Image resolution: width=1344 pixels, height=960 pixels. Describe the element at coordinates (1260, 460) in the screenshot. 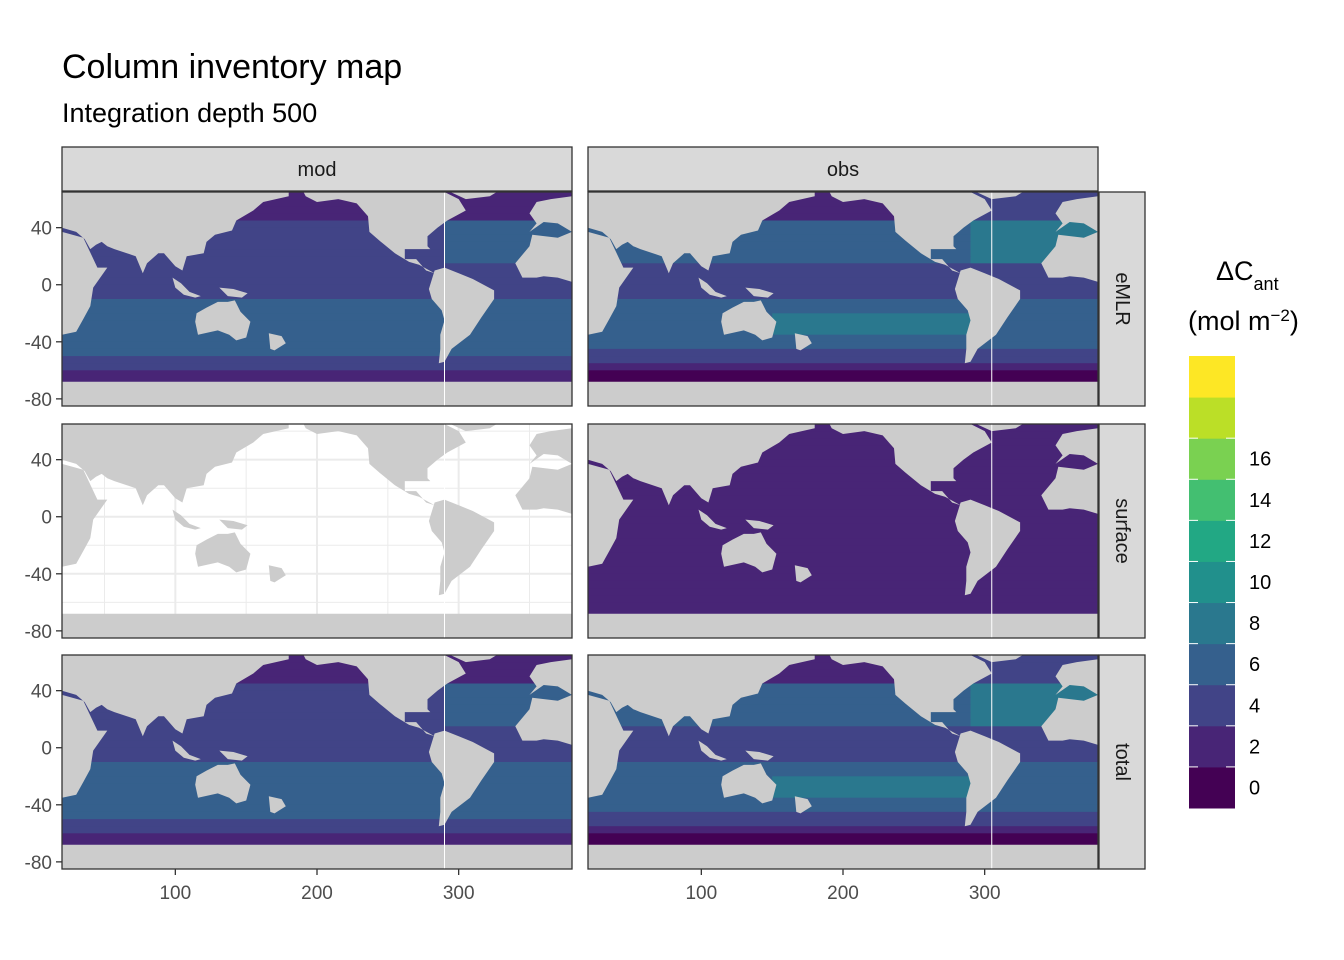

I see `legend-label: 16` at that location.